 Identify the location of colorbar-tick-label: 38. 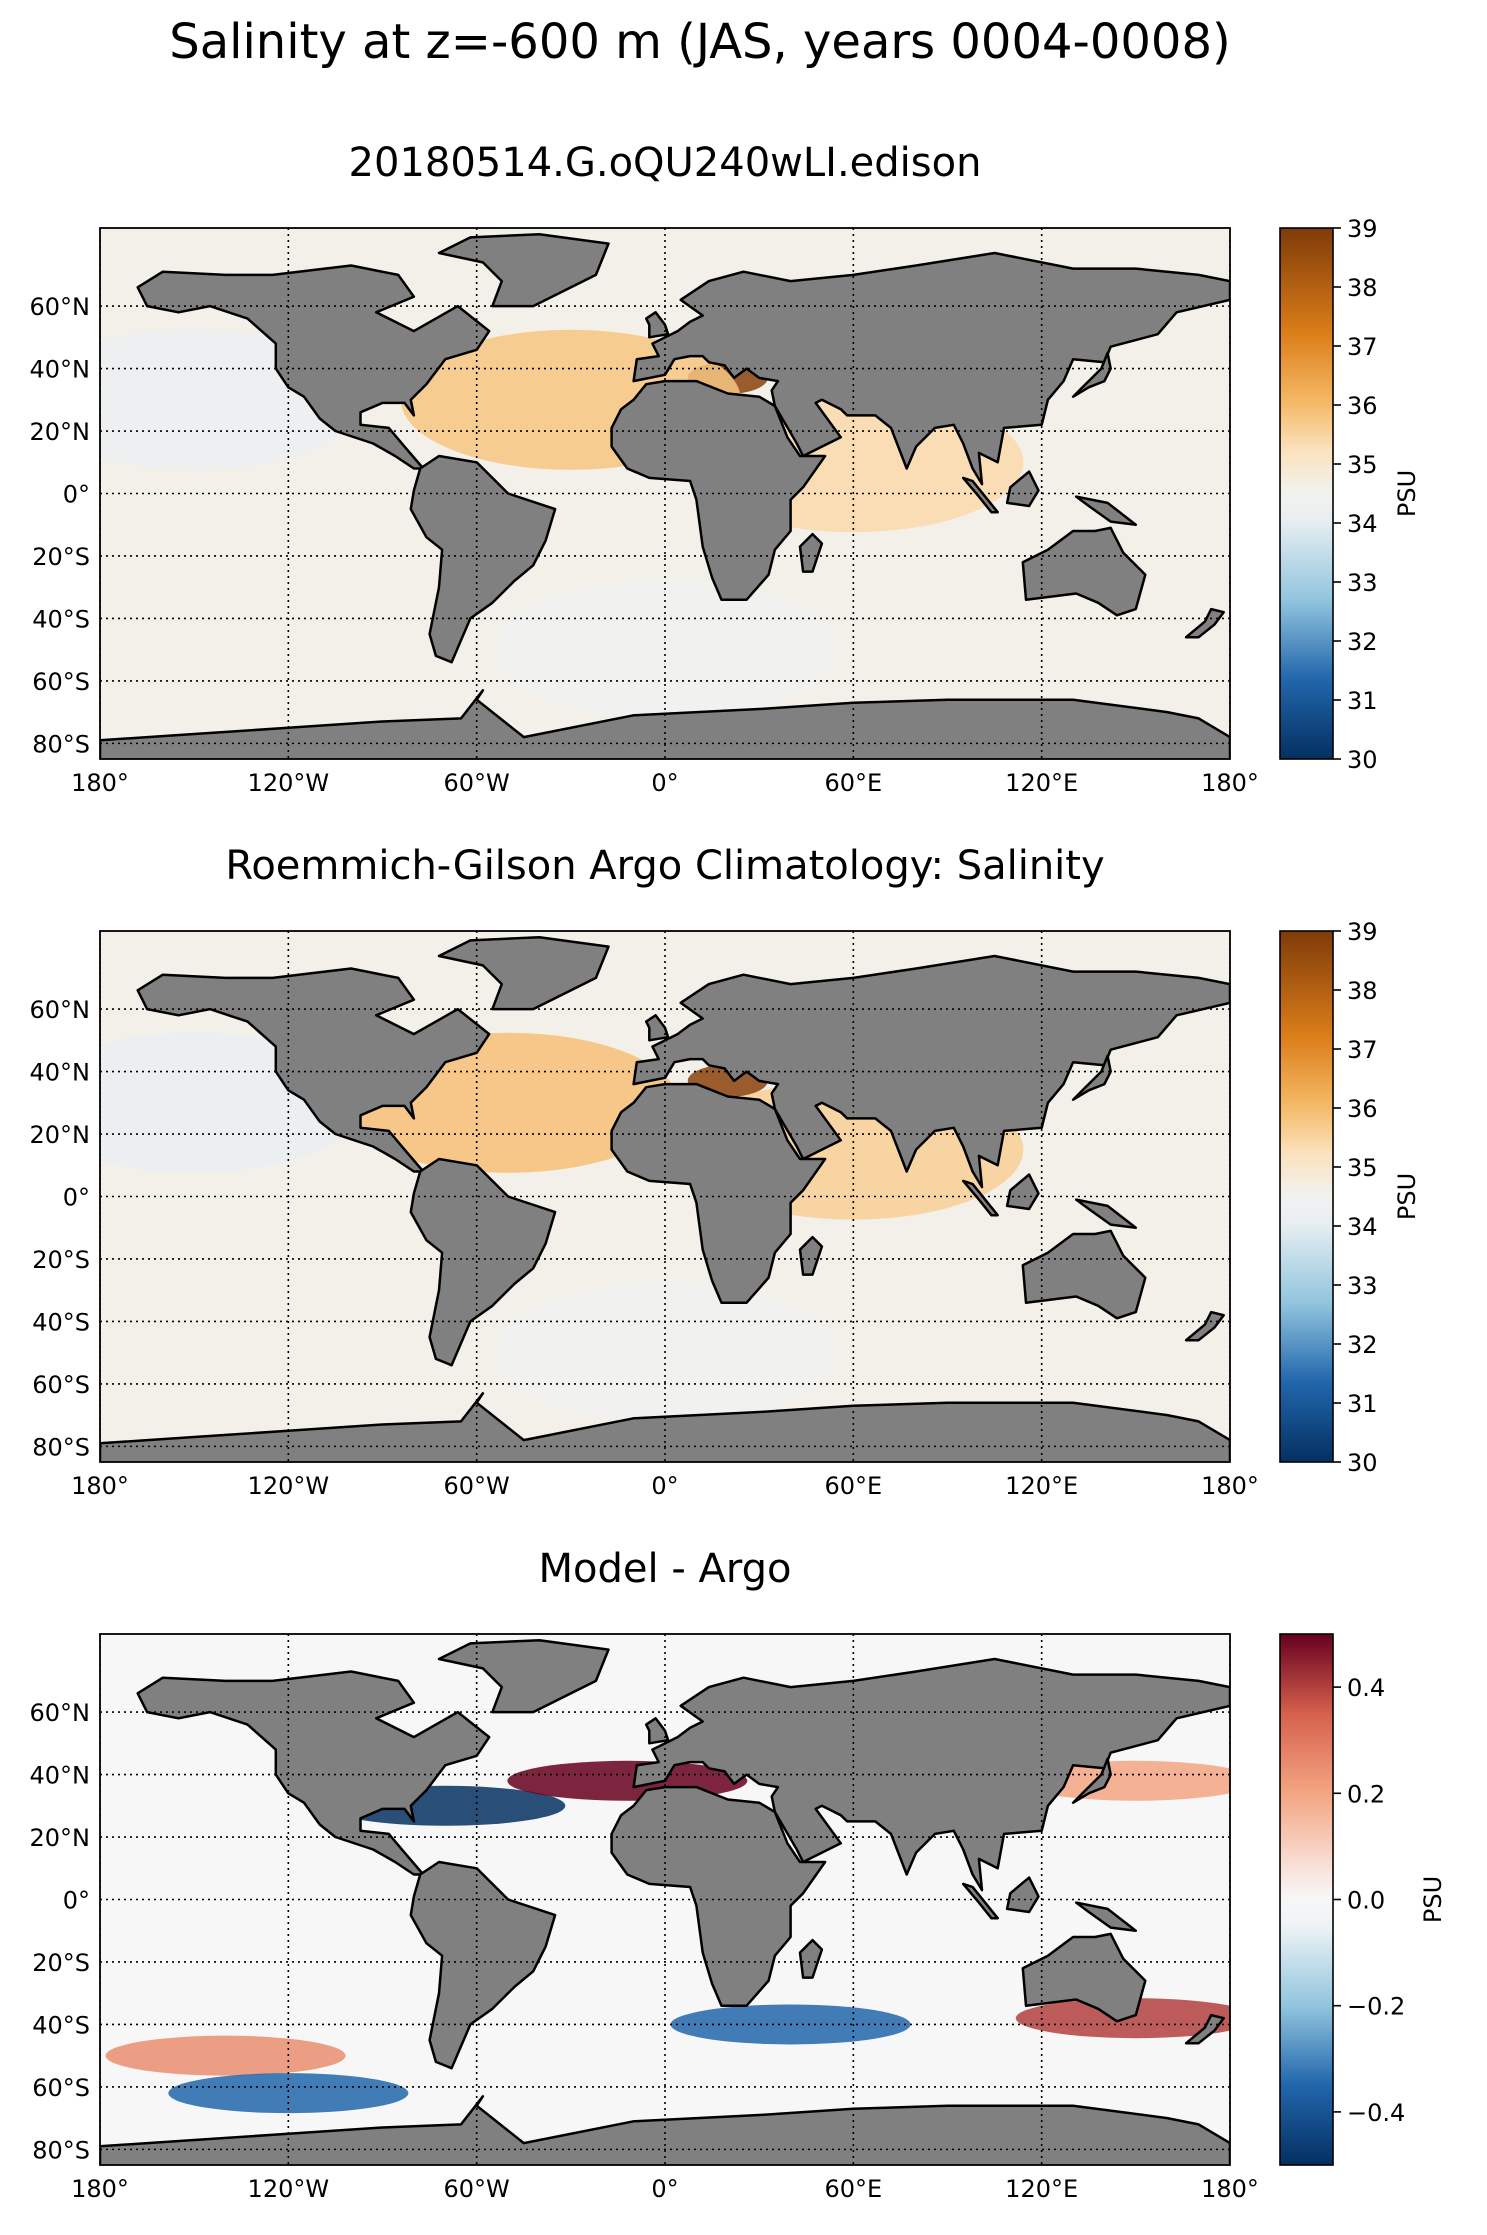
(1362, 991).